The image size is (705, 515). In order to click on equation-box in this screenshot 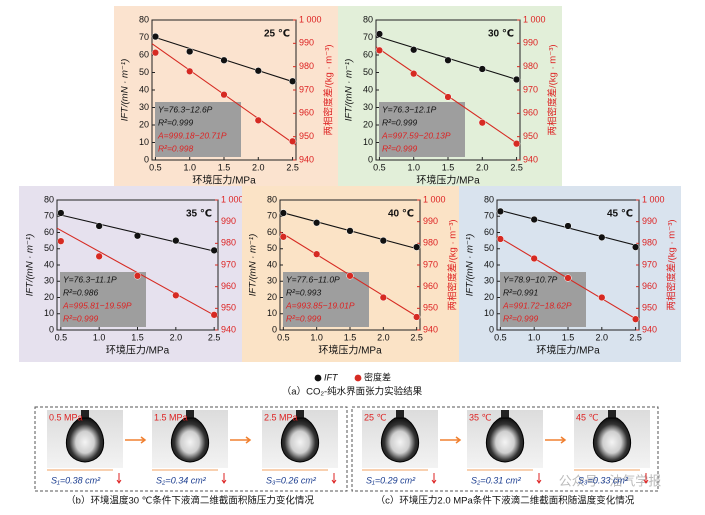, I will do `click(422, 129)`.